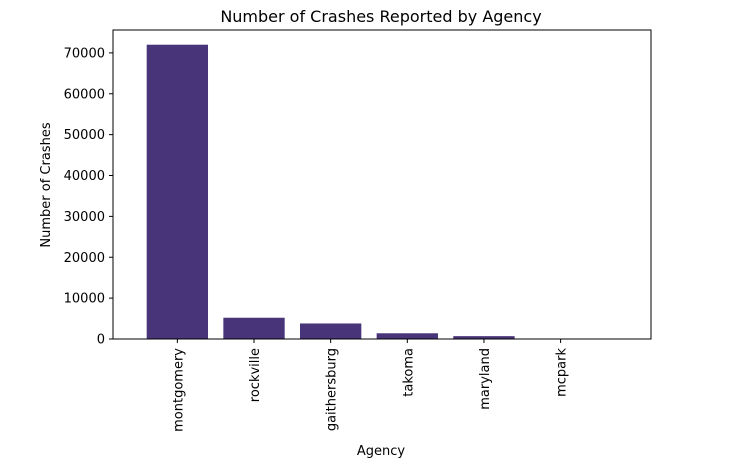 Image resolution: width=751 pixels, height=469 pixels. Describe the element at coordinates (84, 258) in the screenshot. I see `y-tick-label: 20000` at that location.